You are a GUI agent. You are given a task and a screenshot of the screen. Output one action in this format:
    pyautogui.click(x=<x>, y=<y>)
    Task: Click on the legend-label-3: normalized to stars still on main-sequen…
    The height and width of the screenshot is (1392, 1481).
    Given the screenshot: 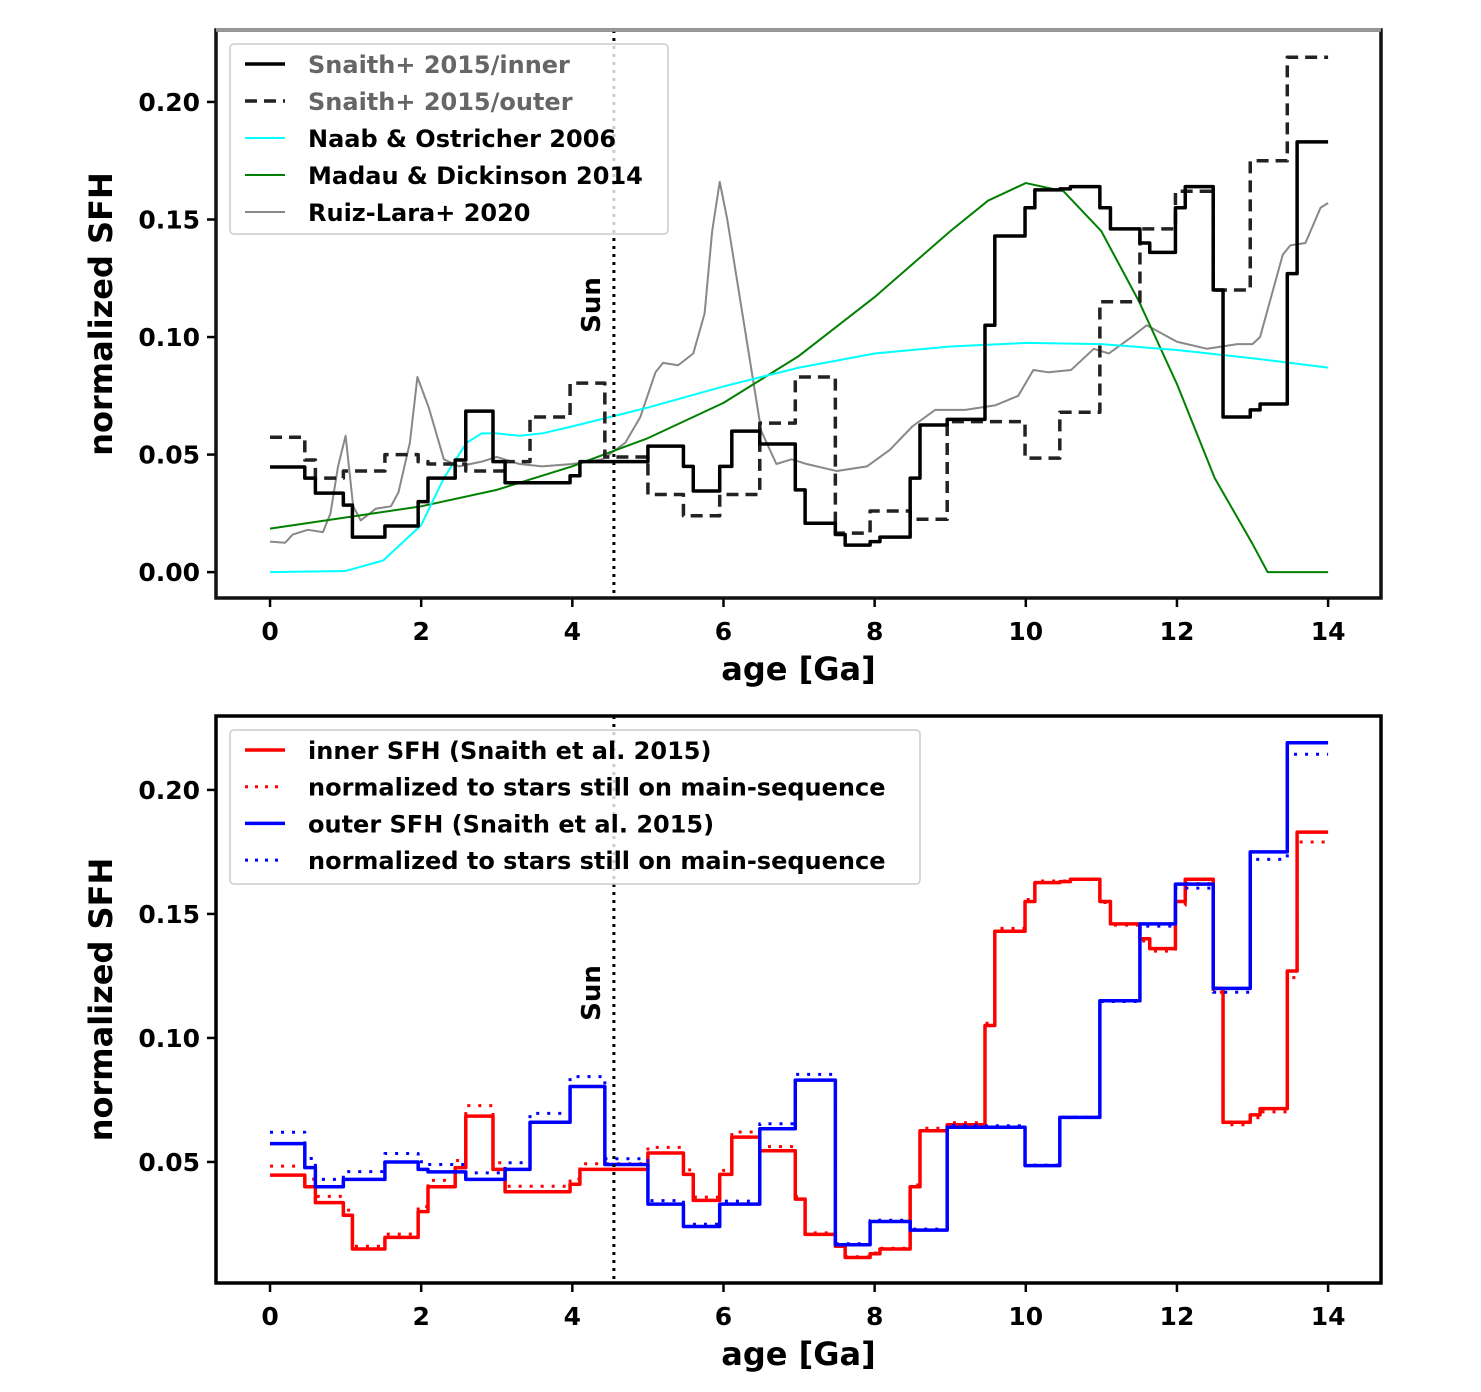 What is the action you would take?
    pyautogui.click(x=597, y=861)
    